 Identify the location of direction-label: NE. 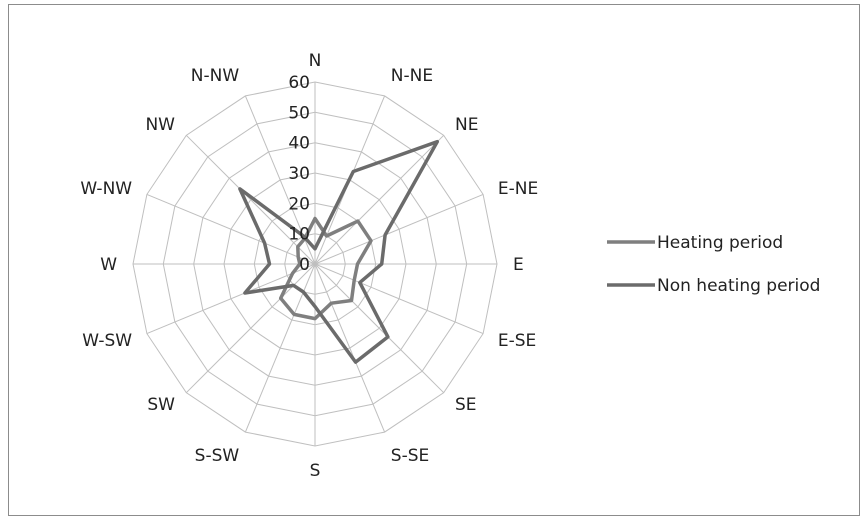
(466, 125).